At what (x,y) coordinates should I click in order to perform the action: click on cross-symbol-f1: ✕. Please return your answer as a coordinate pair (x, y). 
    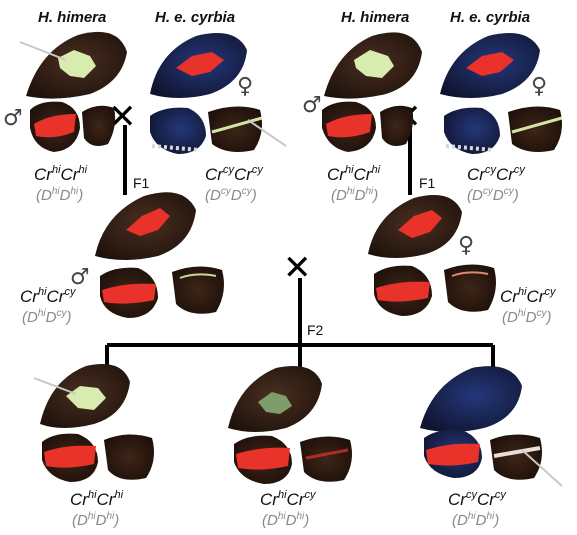
    Looking at the image, I should click on (297, 268).